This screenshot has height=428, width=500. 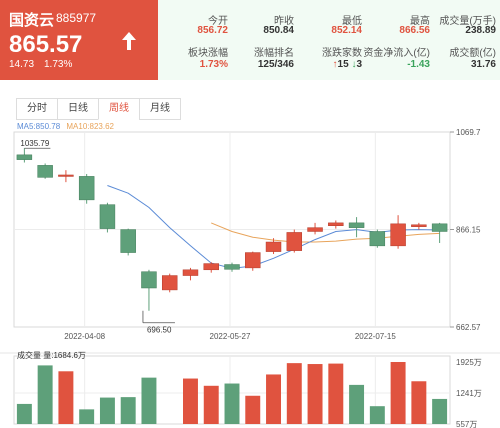 What do you see at coordinates (275, 64) in the screenshot?
I see `stat-value-gain-rank: 125/346` at bounding box center [275, 64].